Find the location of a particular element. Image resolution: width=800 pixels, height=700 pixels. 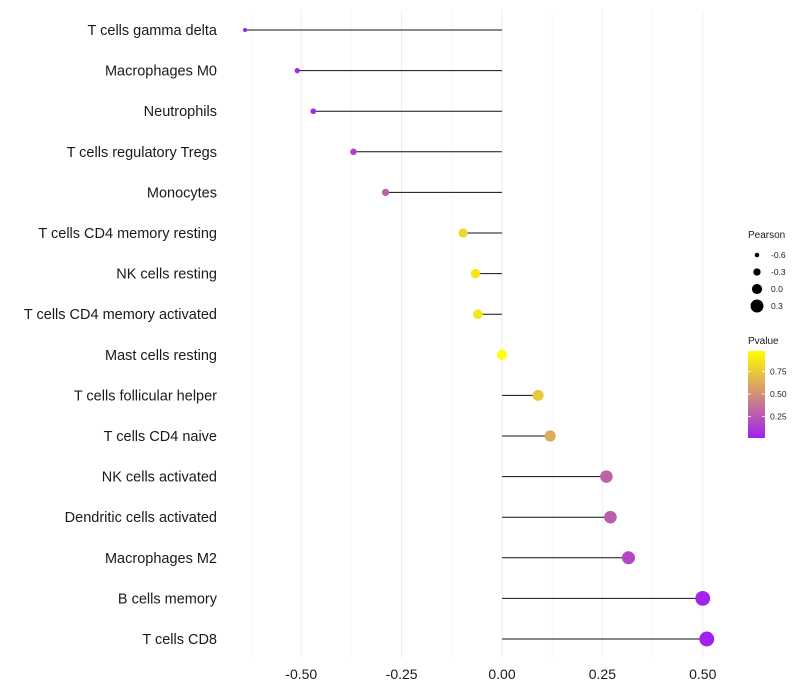

y-tick-label: NK cells activated is located at coordinates (159, 478).